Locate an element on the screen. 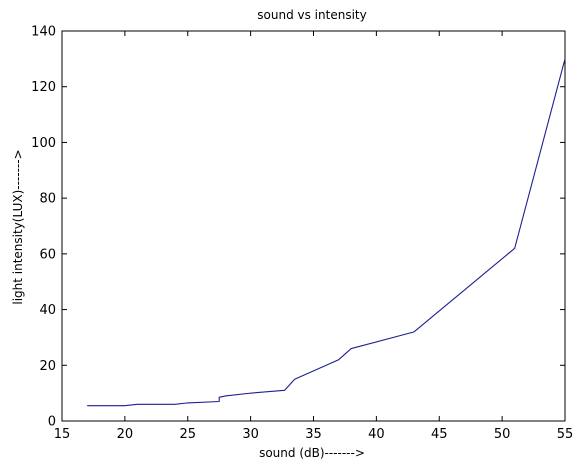  y-tick-label: 100 is located at coordinates (43, 143).